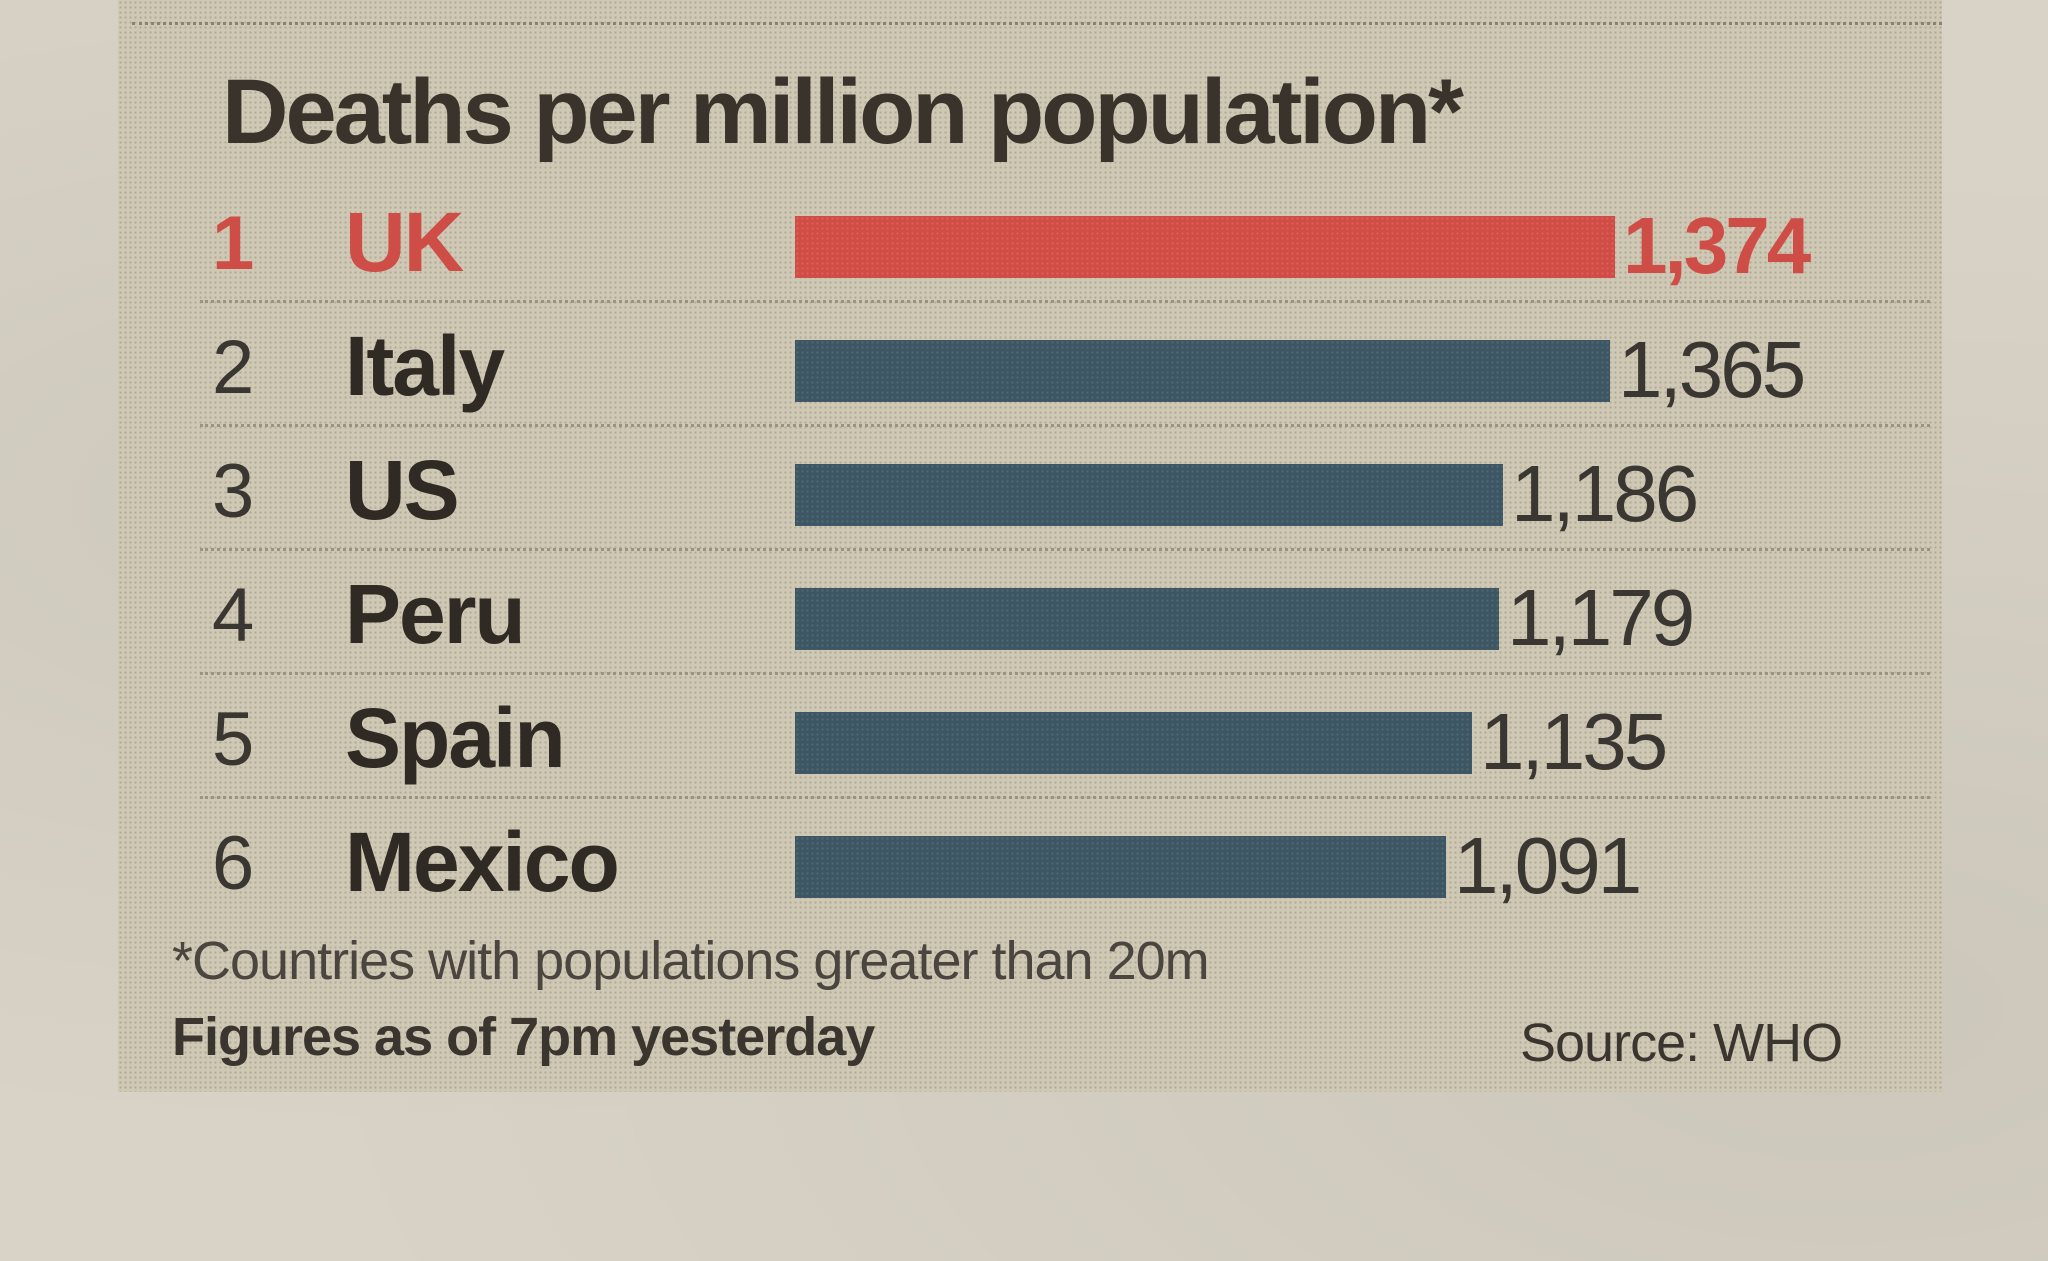  What do you see at coordinates (404, 242) in the screenshot?
I see `country-label: UK` at bounding box center [404, 242].